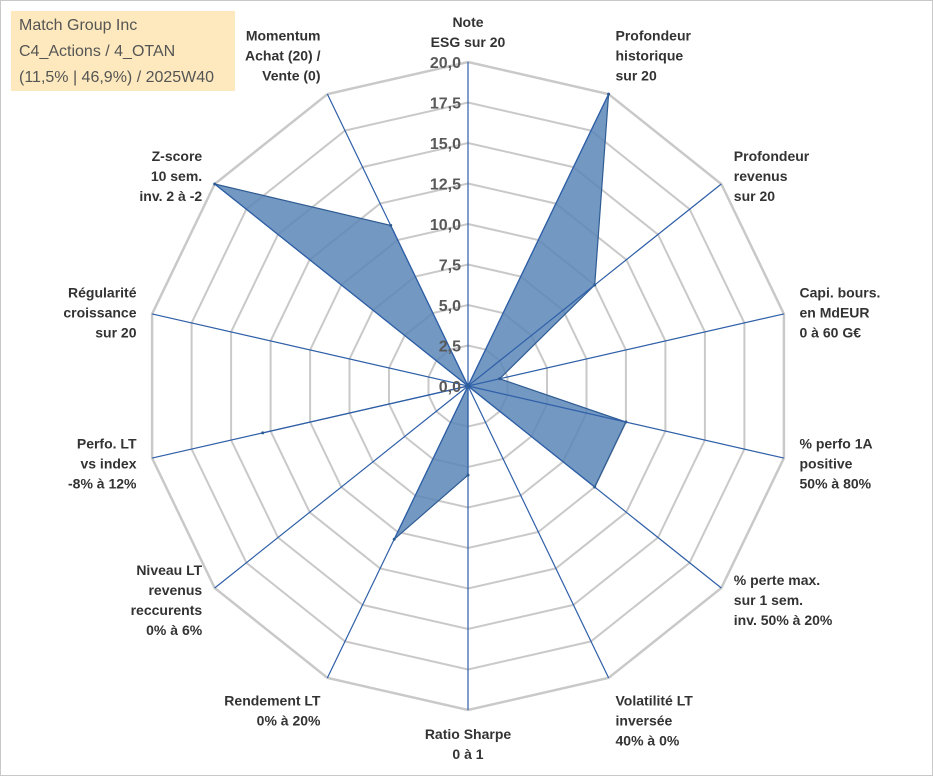 The width and height of the screenshot is (933, 776). I want to click on axis-tick-label: 15,0, so click(445, 144).